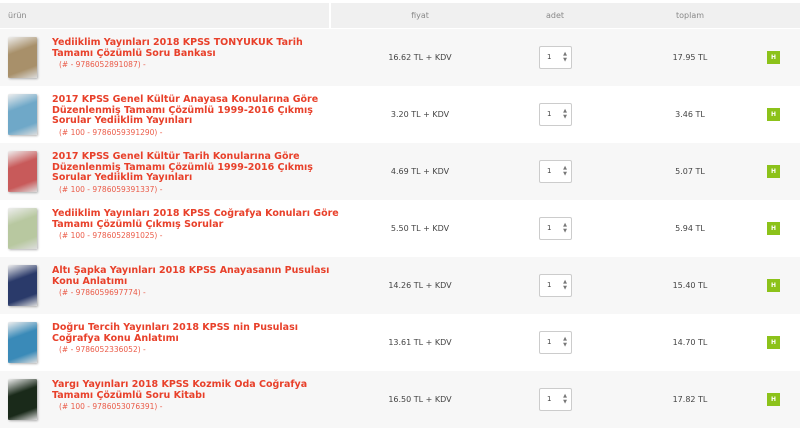 The image size is (800, 440). Describe the element at coordinates (111, 406) in the screenshot. I see `product-code: (# 100 - 9786053076391) -` at that location.